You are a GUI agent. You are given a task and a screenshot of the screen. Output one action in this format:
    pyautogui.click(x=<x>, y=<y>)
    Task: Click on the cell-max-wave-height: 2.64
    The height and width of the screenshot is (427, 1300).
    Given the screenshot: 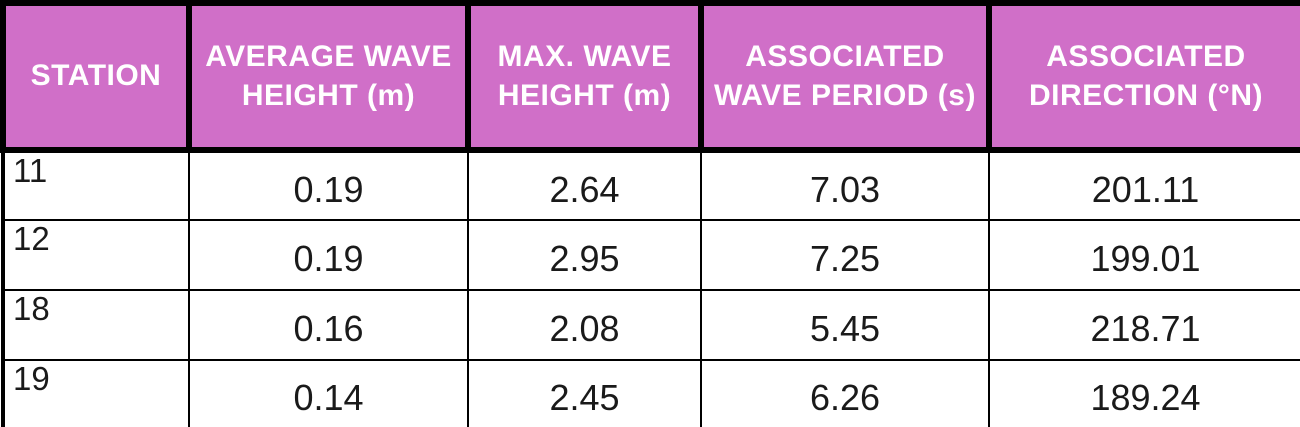 What is the action you would take?
    pyautogui.click(x=584, y=185)
    